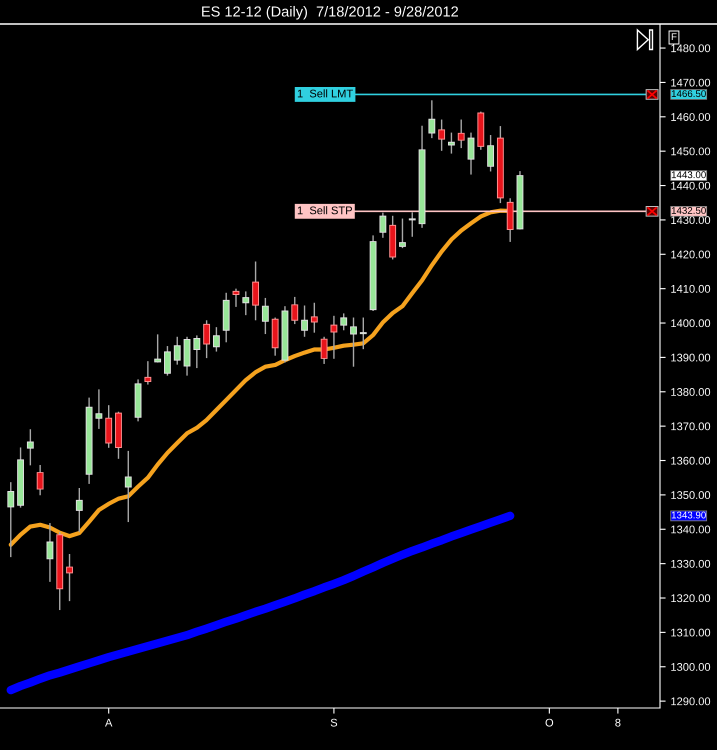  Describe the element at coordinates (690, 598) in the screenshot. I see `y-tick-label: 1320.00` at that location.